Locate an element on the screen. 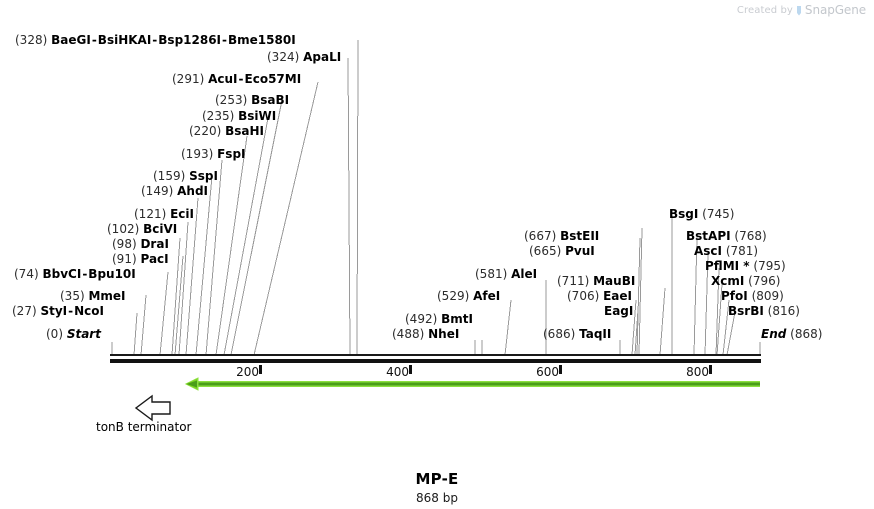 This screenshot has height=509, width=874. site-label-74: (74) BbvCI-Bpu10I is located at coordinates (75, 274).